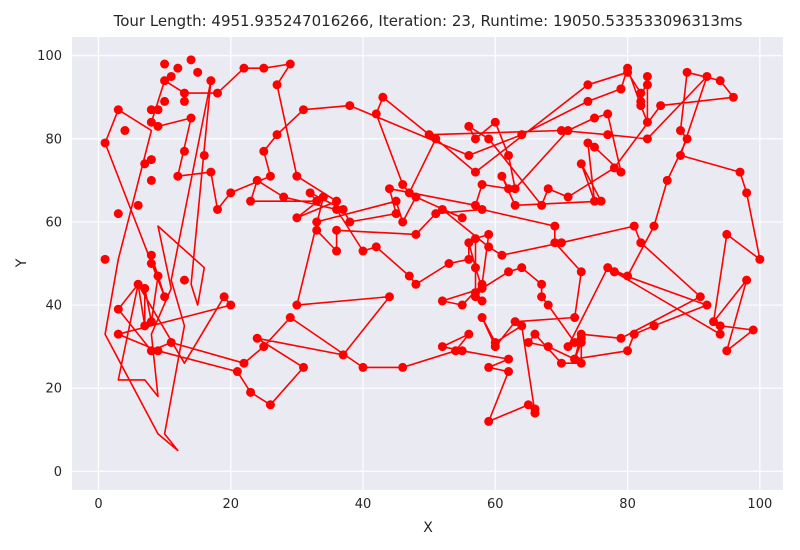  Describe the element at coordinates (433, 504) in the screenshot. I see `x-tick-labels: 0 20 40 60 80 100` at that location.